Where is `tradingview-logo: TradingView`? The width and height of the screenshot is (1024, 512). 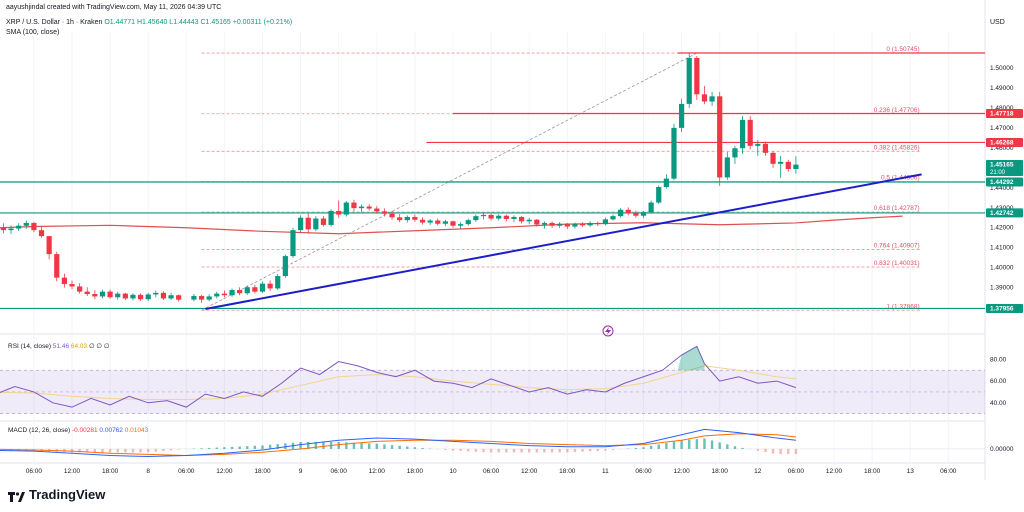 tradingview-logo: TradingView is located at coordinates (56, 494).